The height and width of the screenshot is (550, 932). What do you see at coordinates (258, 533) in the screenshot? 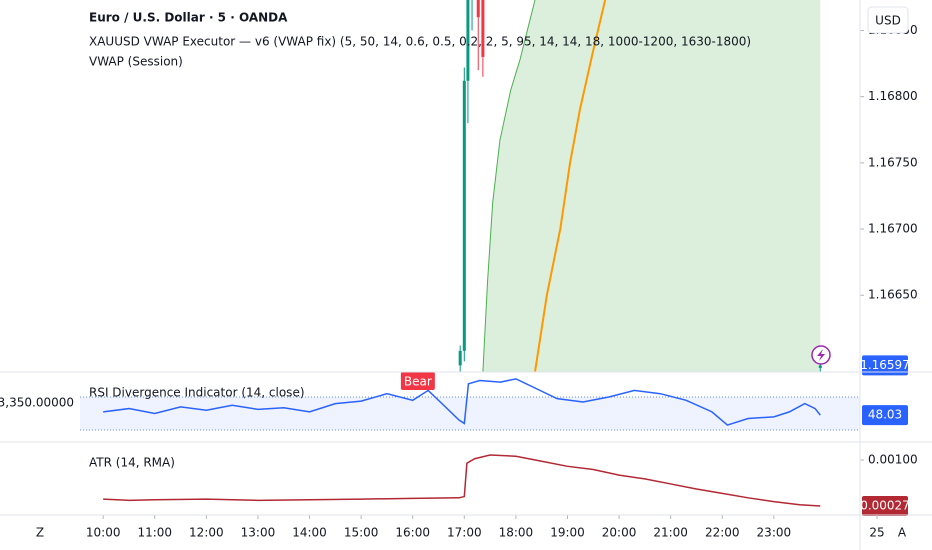
I see `x-tick-label: 13:00` at bounding box center [258, 533].